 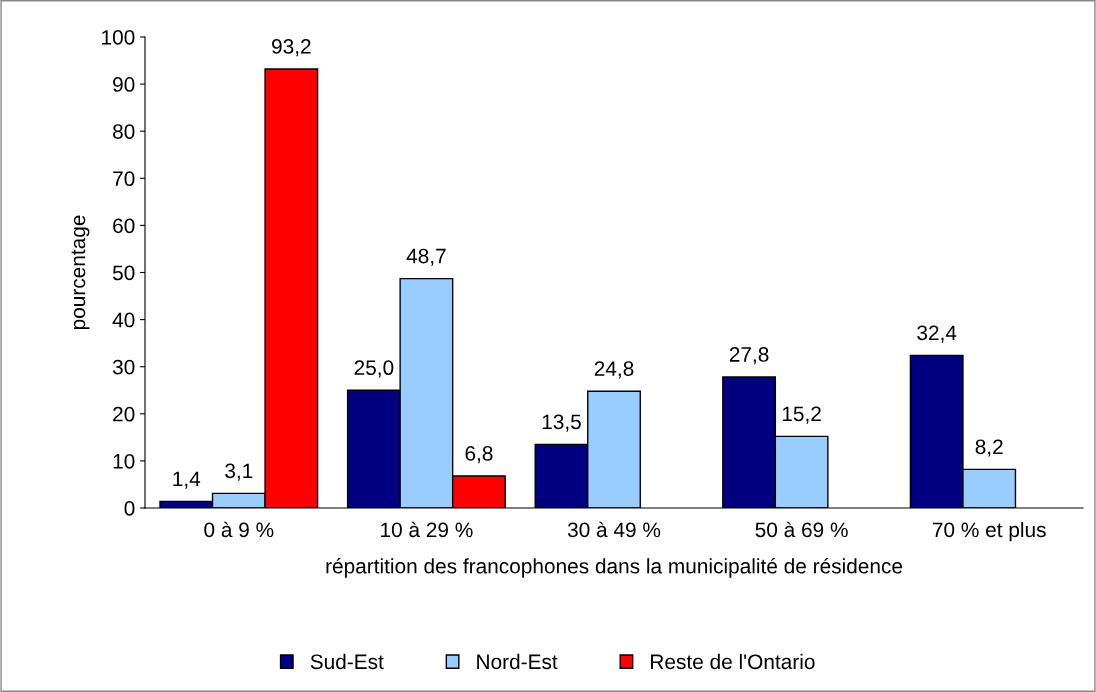 I want to click on y-tick-label: 20, so click(x=124, y=414).